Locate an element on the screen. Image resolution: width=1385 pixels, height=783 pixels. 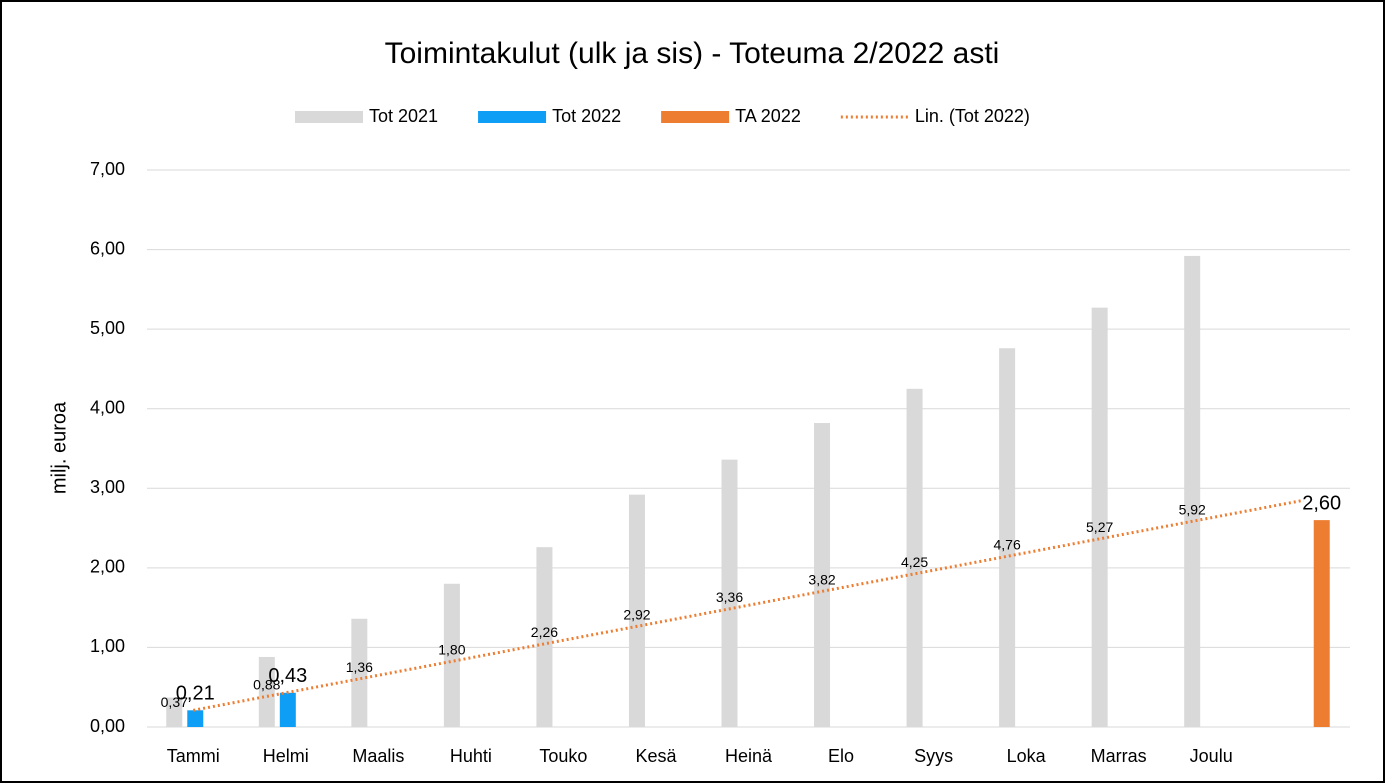
y-tick-label: 2,00 is located at coordinates (107, 567).